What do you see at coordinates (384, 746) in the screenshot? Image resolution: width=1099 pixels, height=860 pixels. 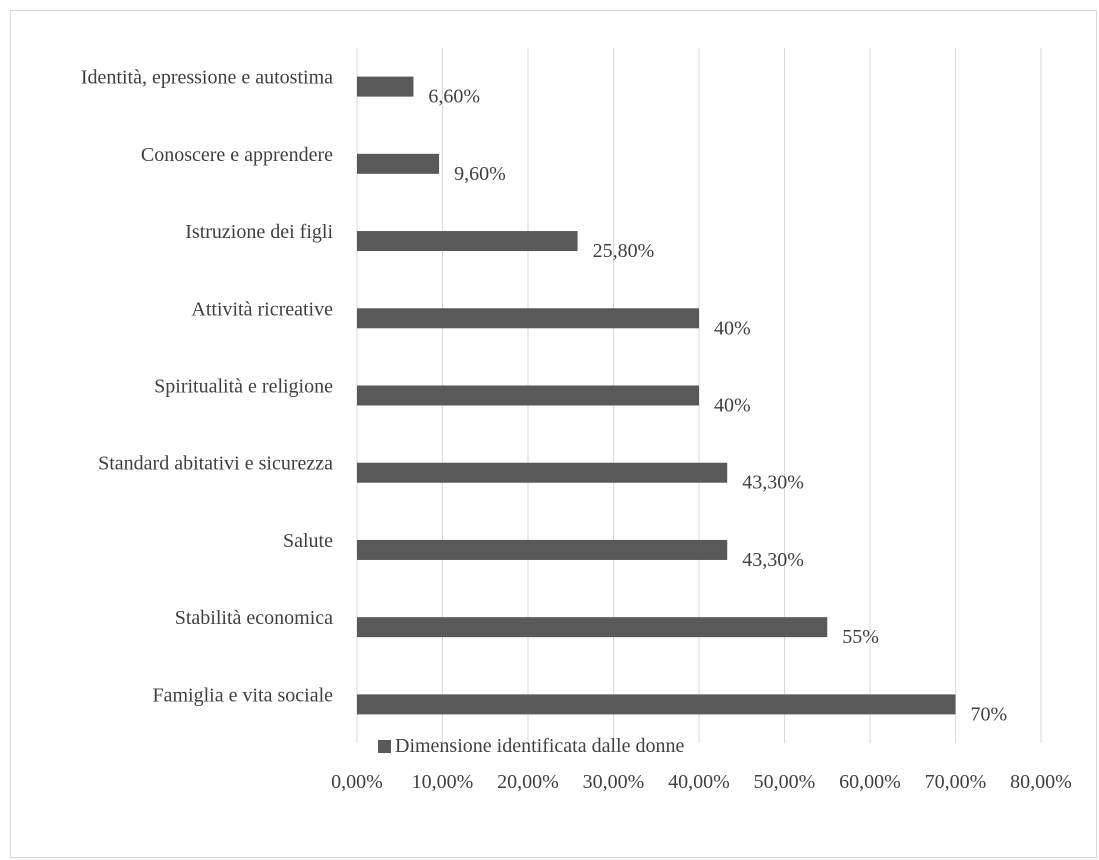 I see `legend-swatch` at bounding box center [384, 746].